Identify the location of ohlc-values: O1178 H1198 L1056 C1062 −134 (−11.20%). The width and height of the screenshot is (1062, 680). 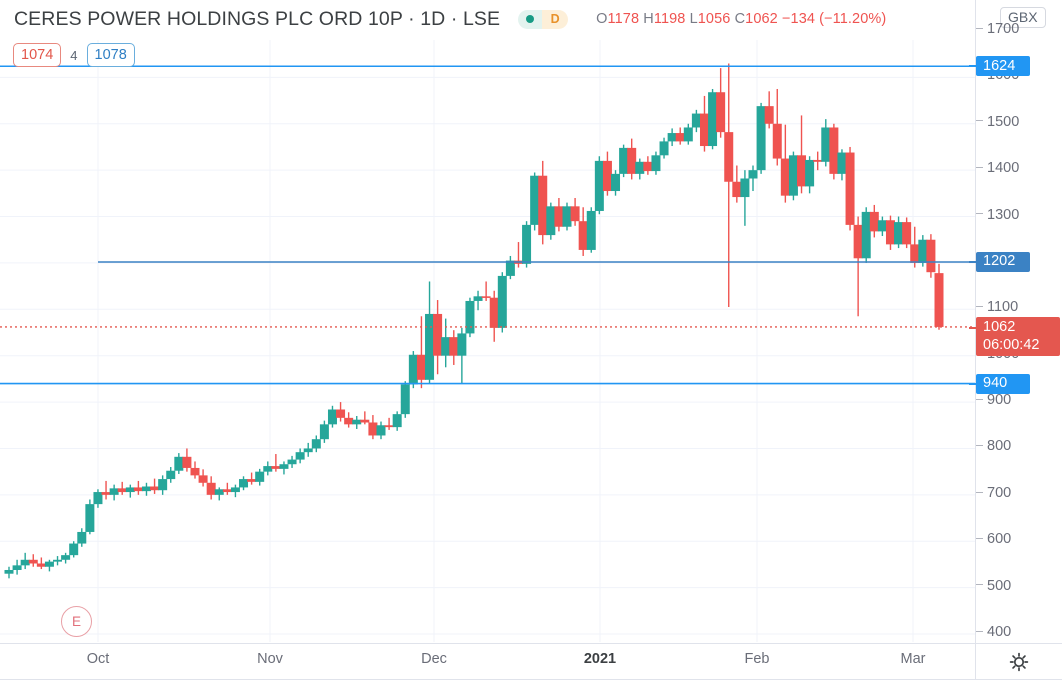
(741, 19).